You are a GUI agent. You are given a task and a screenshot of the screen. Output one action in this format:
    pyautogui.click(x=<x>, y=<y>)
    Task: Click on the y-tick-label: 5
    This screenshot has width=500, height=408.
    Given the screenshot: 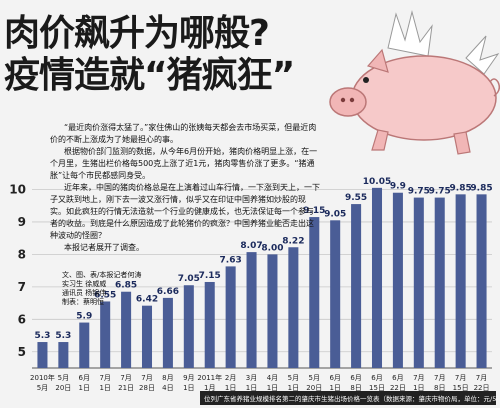 What is the action you would take?
    pyautogui.click(x=22, y=352)
    